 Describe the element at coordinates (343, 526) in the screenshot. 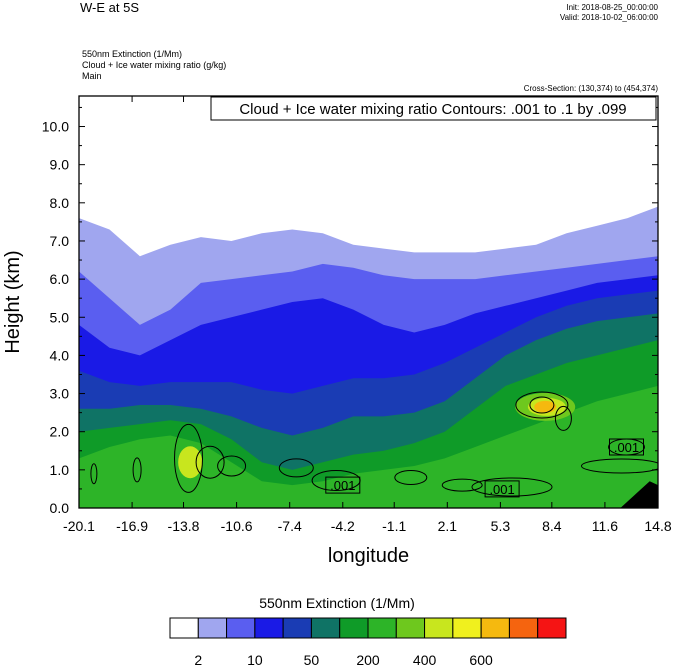

I see `x-tick-label: -4.2` at that location.